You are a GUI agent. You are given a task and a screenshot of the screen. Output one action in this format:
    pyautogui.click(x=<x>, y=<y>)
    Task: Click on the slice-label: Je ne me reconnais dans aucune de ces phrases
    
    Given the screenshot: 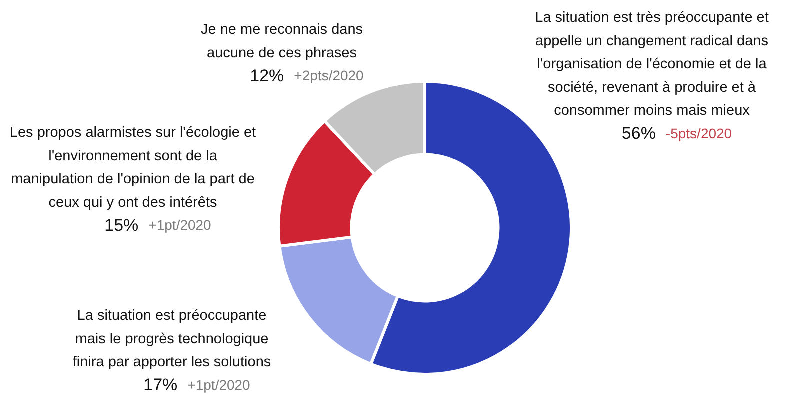 What is the action you would take?
    pyautogui.click(x=282, y=42)
    